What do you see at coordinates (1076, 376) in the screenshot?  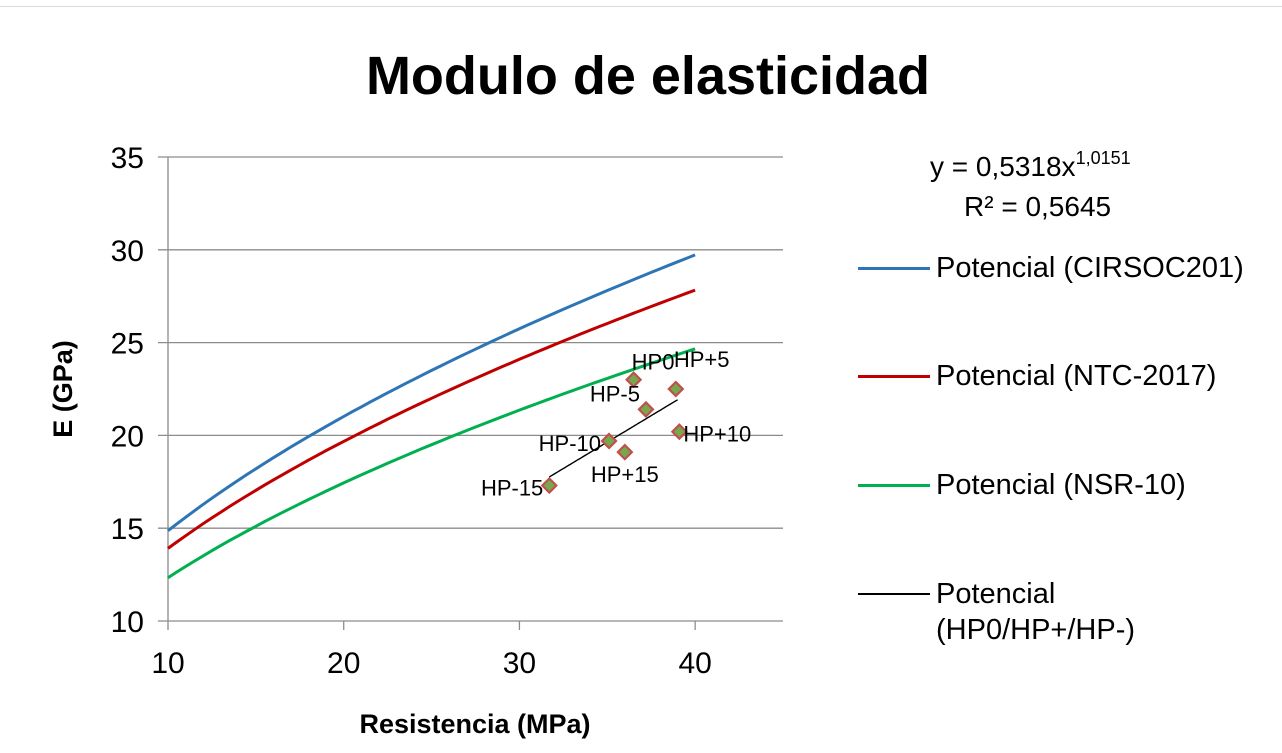 I see `legend-label: Potencial (NTC-2017)` at bounding box center [1076, 376].